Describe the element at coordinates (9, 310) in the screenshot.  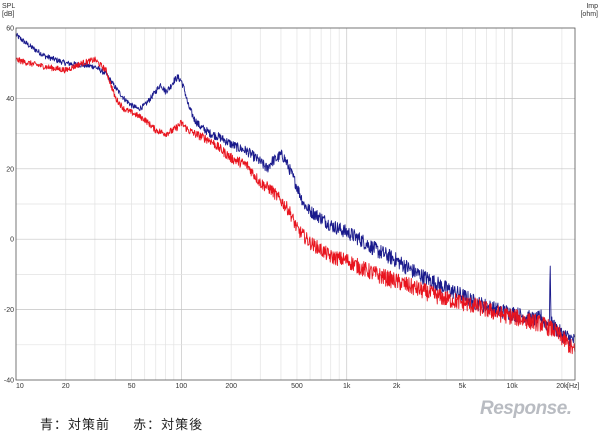
I see `y-tick-label: -20` at that location.